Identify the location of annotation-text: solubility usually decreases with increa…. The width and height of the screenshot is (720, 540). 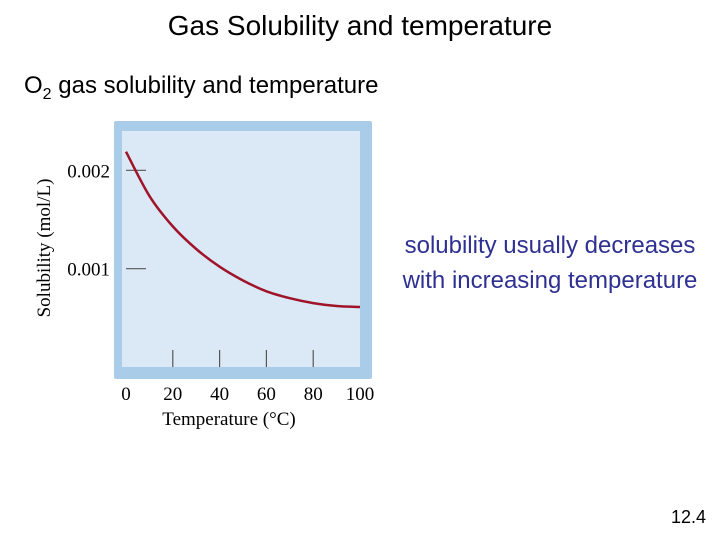
(550, 263).